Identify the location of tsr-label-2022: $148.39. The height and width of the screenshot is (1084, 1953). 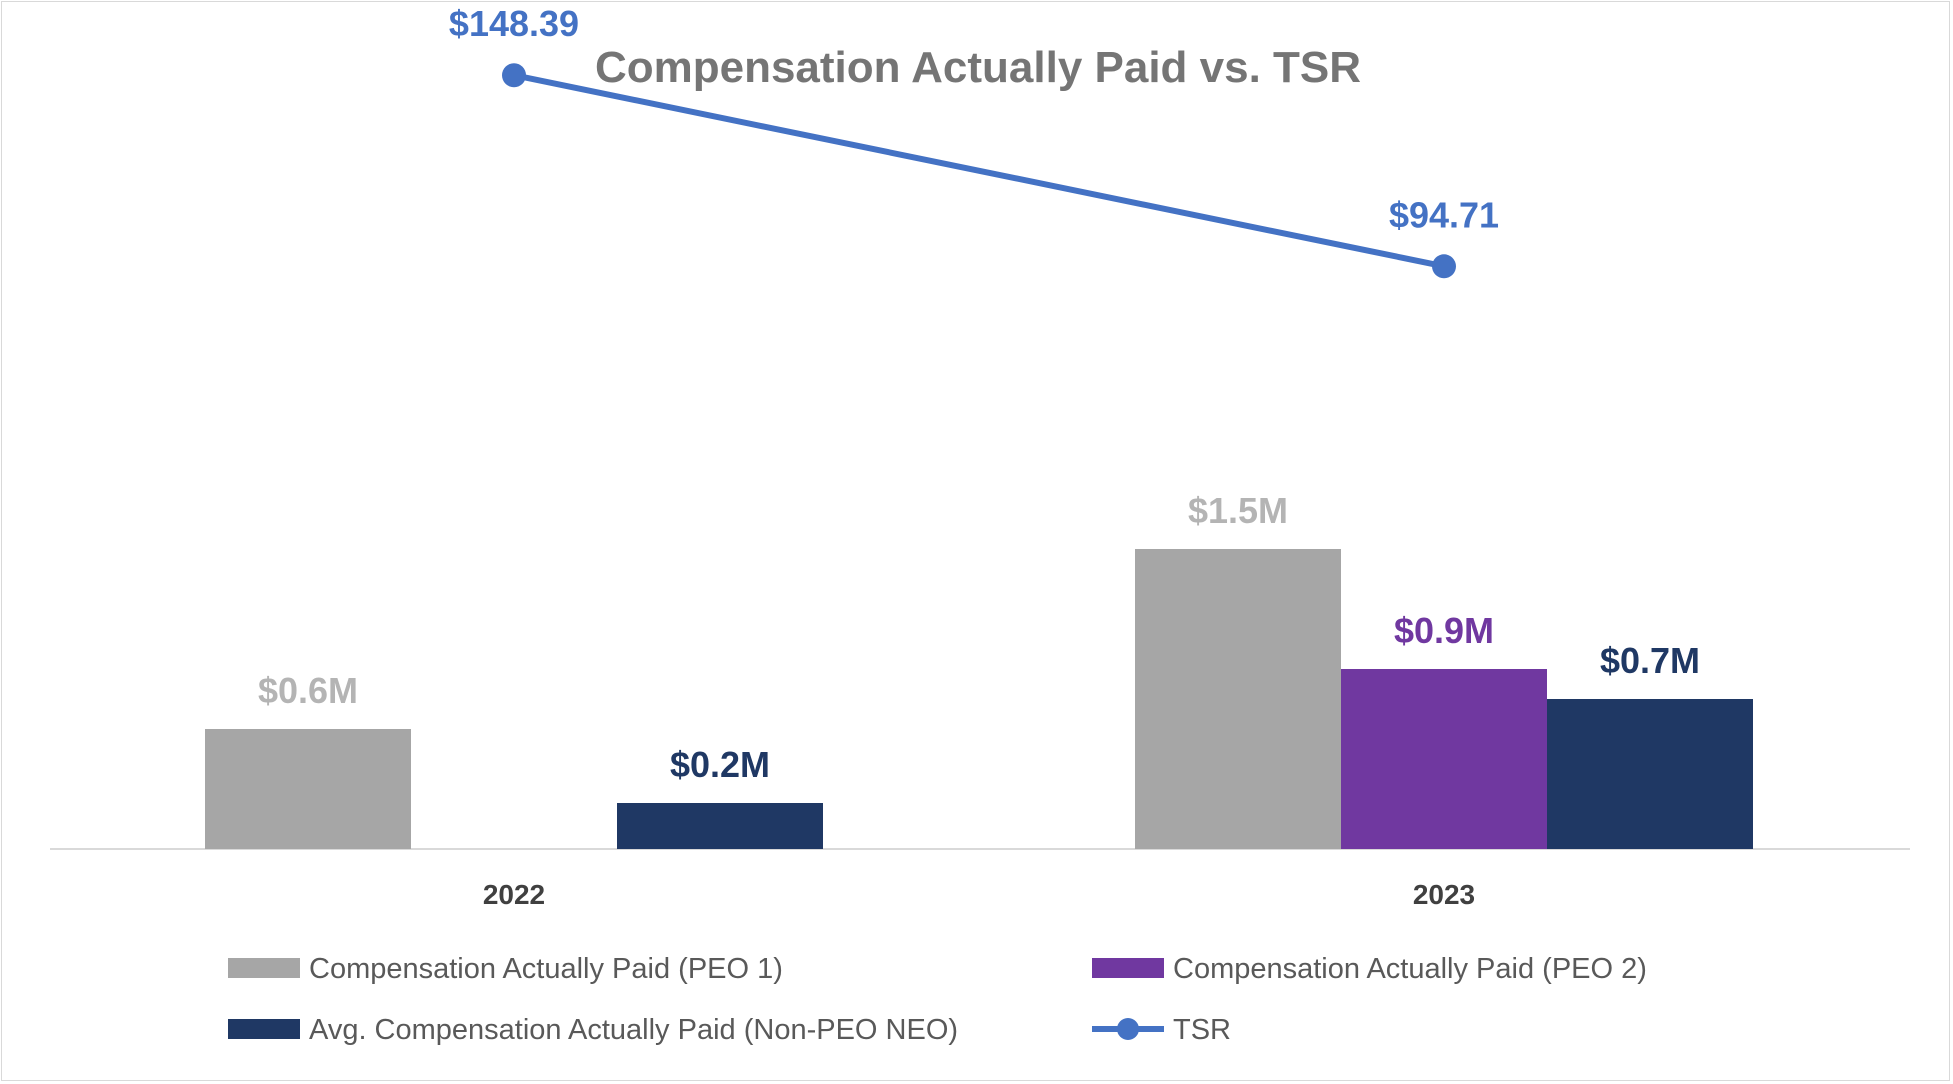
(514, 23).